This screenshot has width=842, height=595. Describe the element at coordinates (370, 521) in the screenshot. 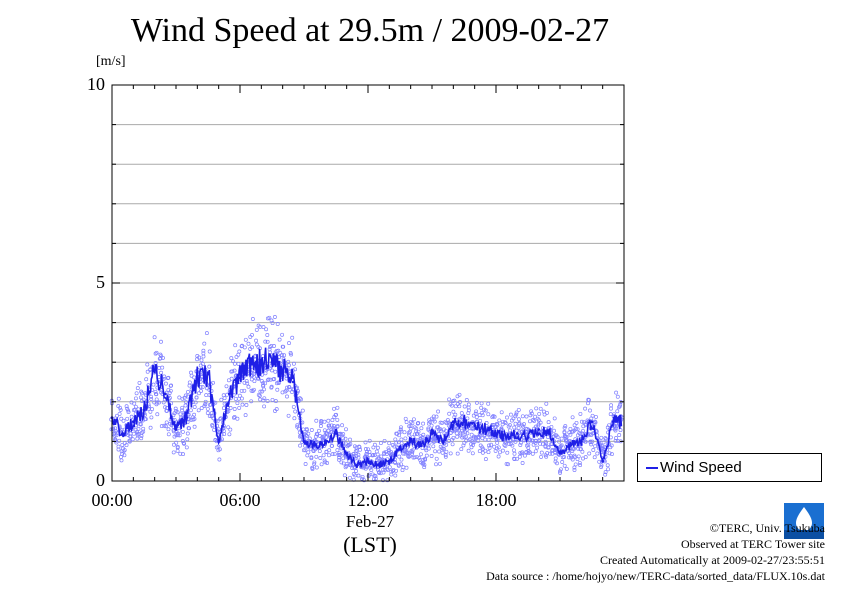

I see `x-date-label: Feb-27` at that location.